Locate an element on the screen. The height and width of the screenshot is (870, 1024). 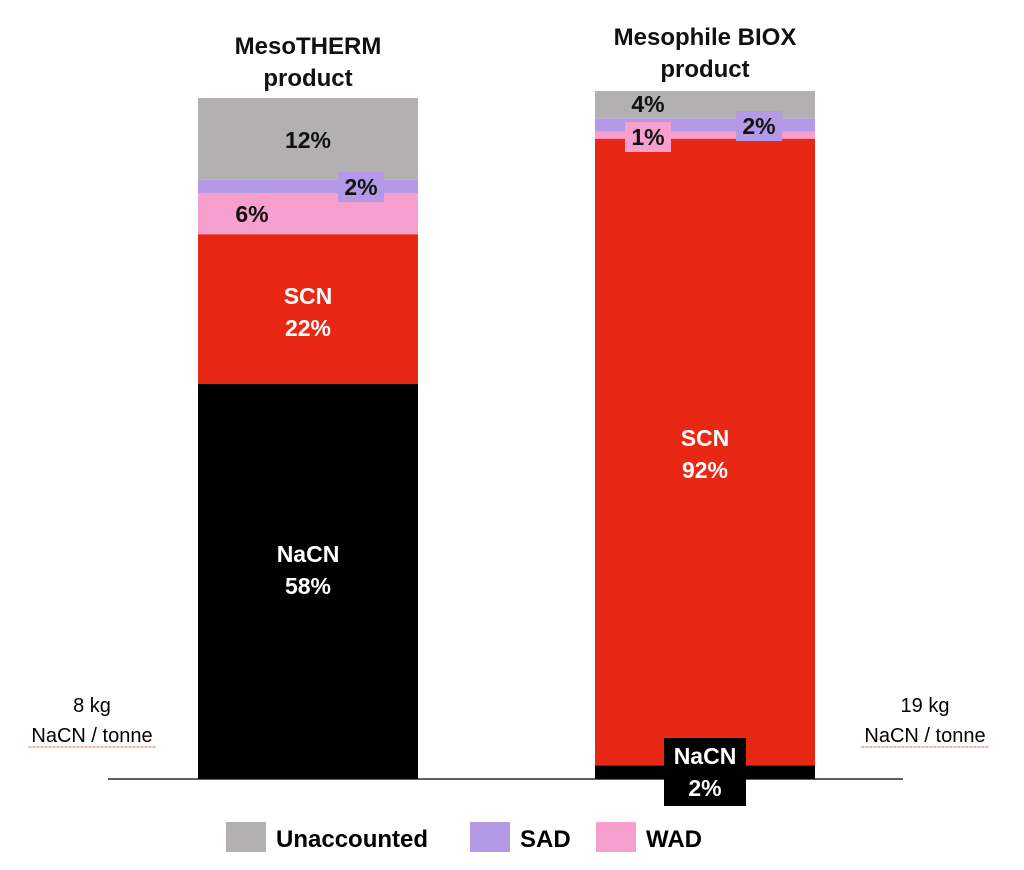
data-label: 4% is located at coordinates (647, 104).